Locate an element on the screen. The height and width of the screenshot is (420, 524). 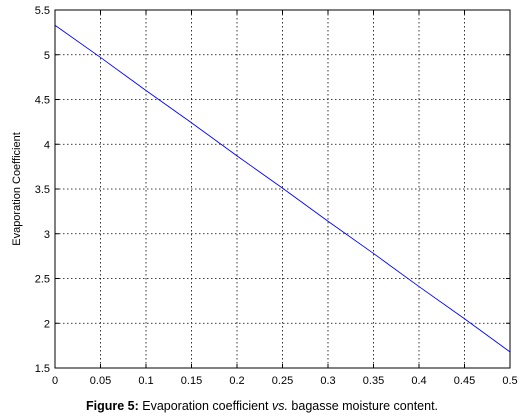
x-tick-labels: 0 0.05 0.1 0.15 0.2 0.25 0.3 0.35 0.4 0.45 0.5 is located at coordinates (285, 381).